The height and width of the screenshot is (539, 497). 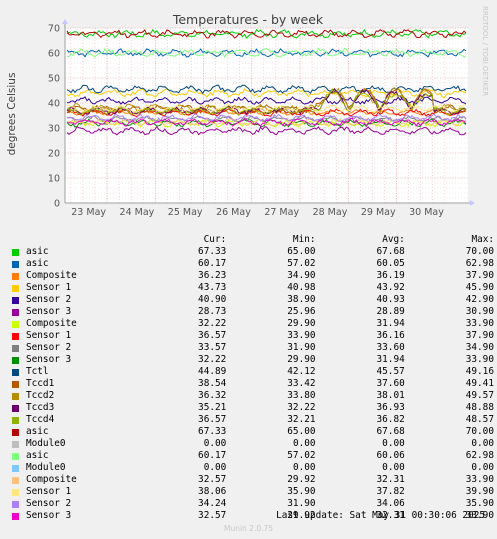 I want to click on legend-col-cur: Cur:, so click(x=215, y=239).